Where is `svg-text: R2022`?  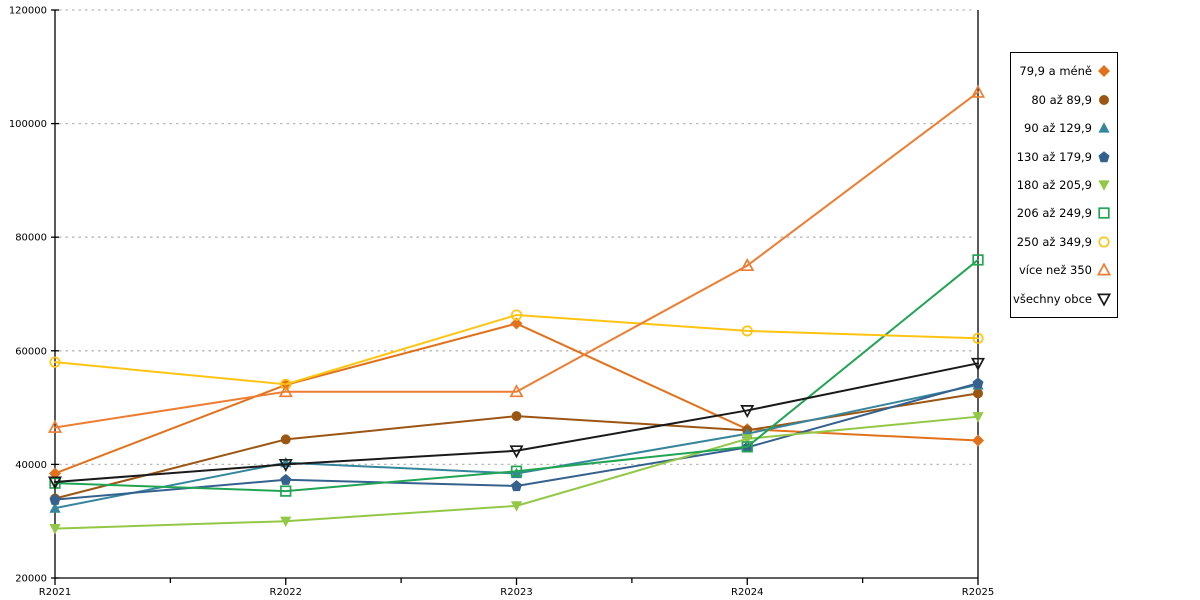
svg-text: R2022 is located at coordinates (286, 592).